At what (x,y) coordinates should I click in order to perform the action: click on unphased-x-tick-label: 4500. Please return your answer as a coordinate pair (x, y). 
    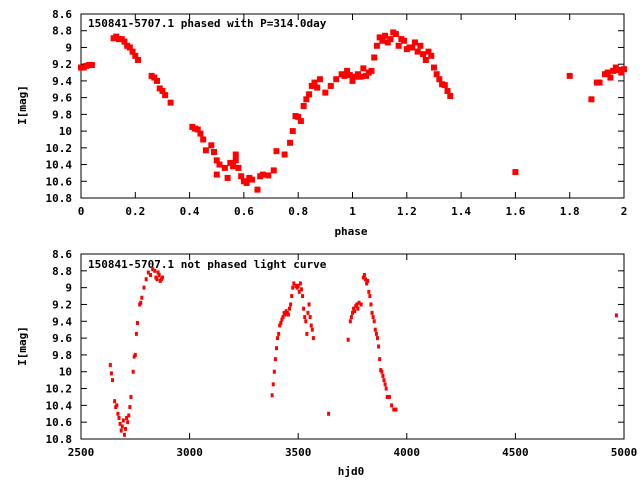
    Looking at the image, I should click on (515, 452).